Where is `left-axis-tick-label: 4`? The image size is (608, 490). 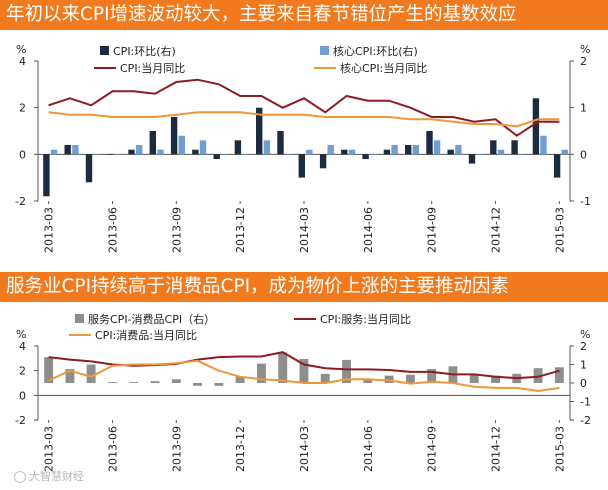 left-axis-tick-label: 4 is located at coordinates (22, 61).